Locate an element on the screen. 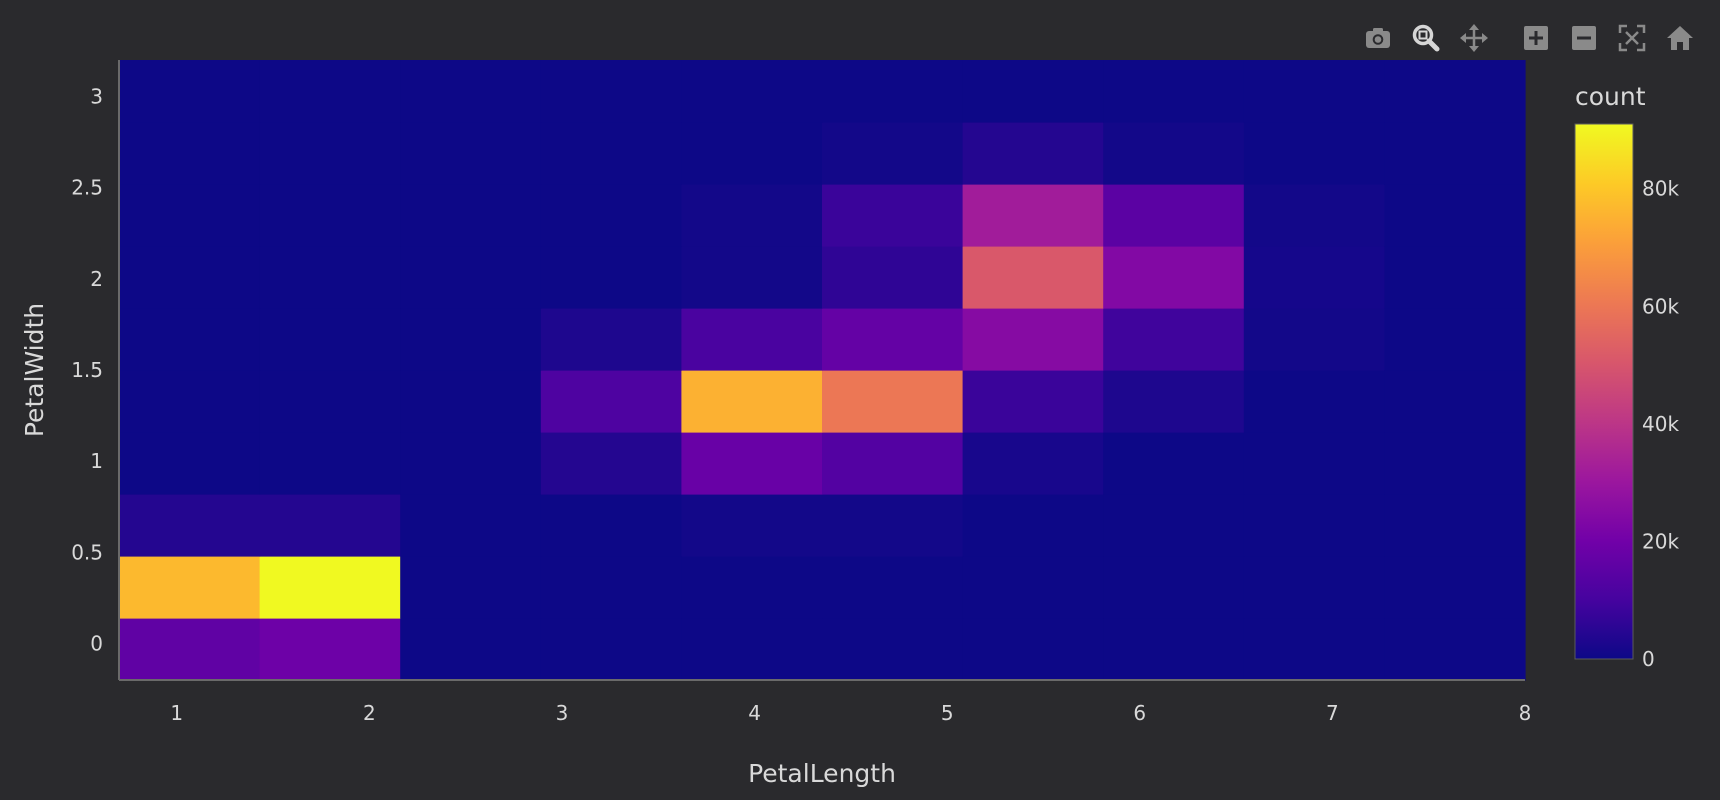 This screenshot has width=1720, height=800. home-button is located at coordinates (1680, 38).